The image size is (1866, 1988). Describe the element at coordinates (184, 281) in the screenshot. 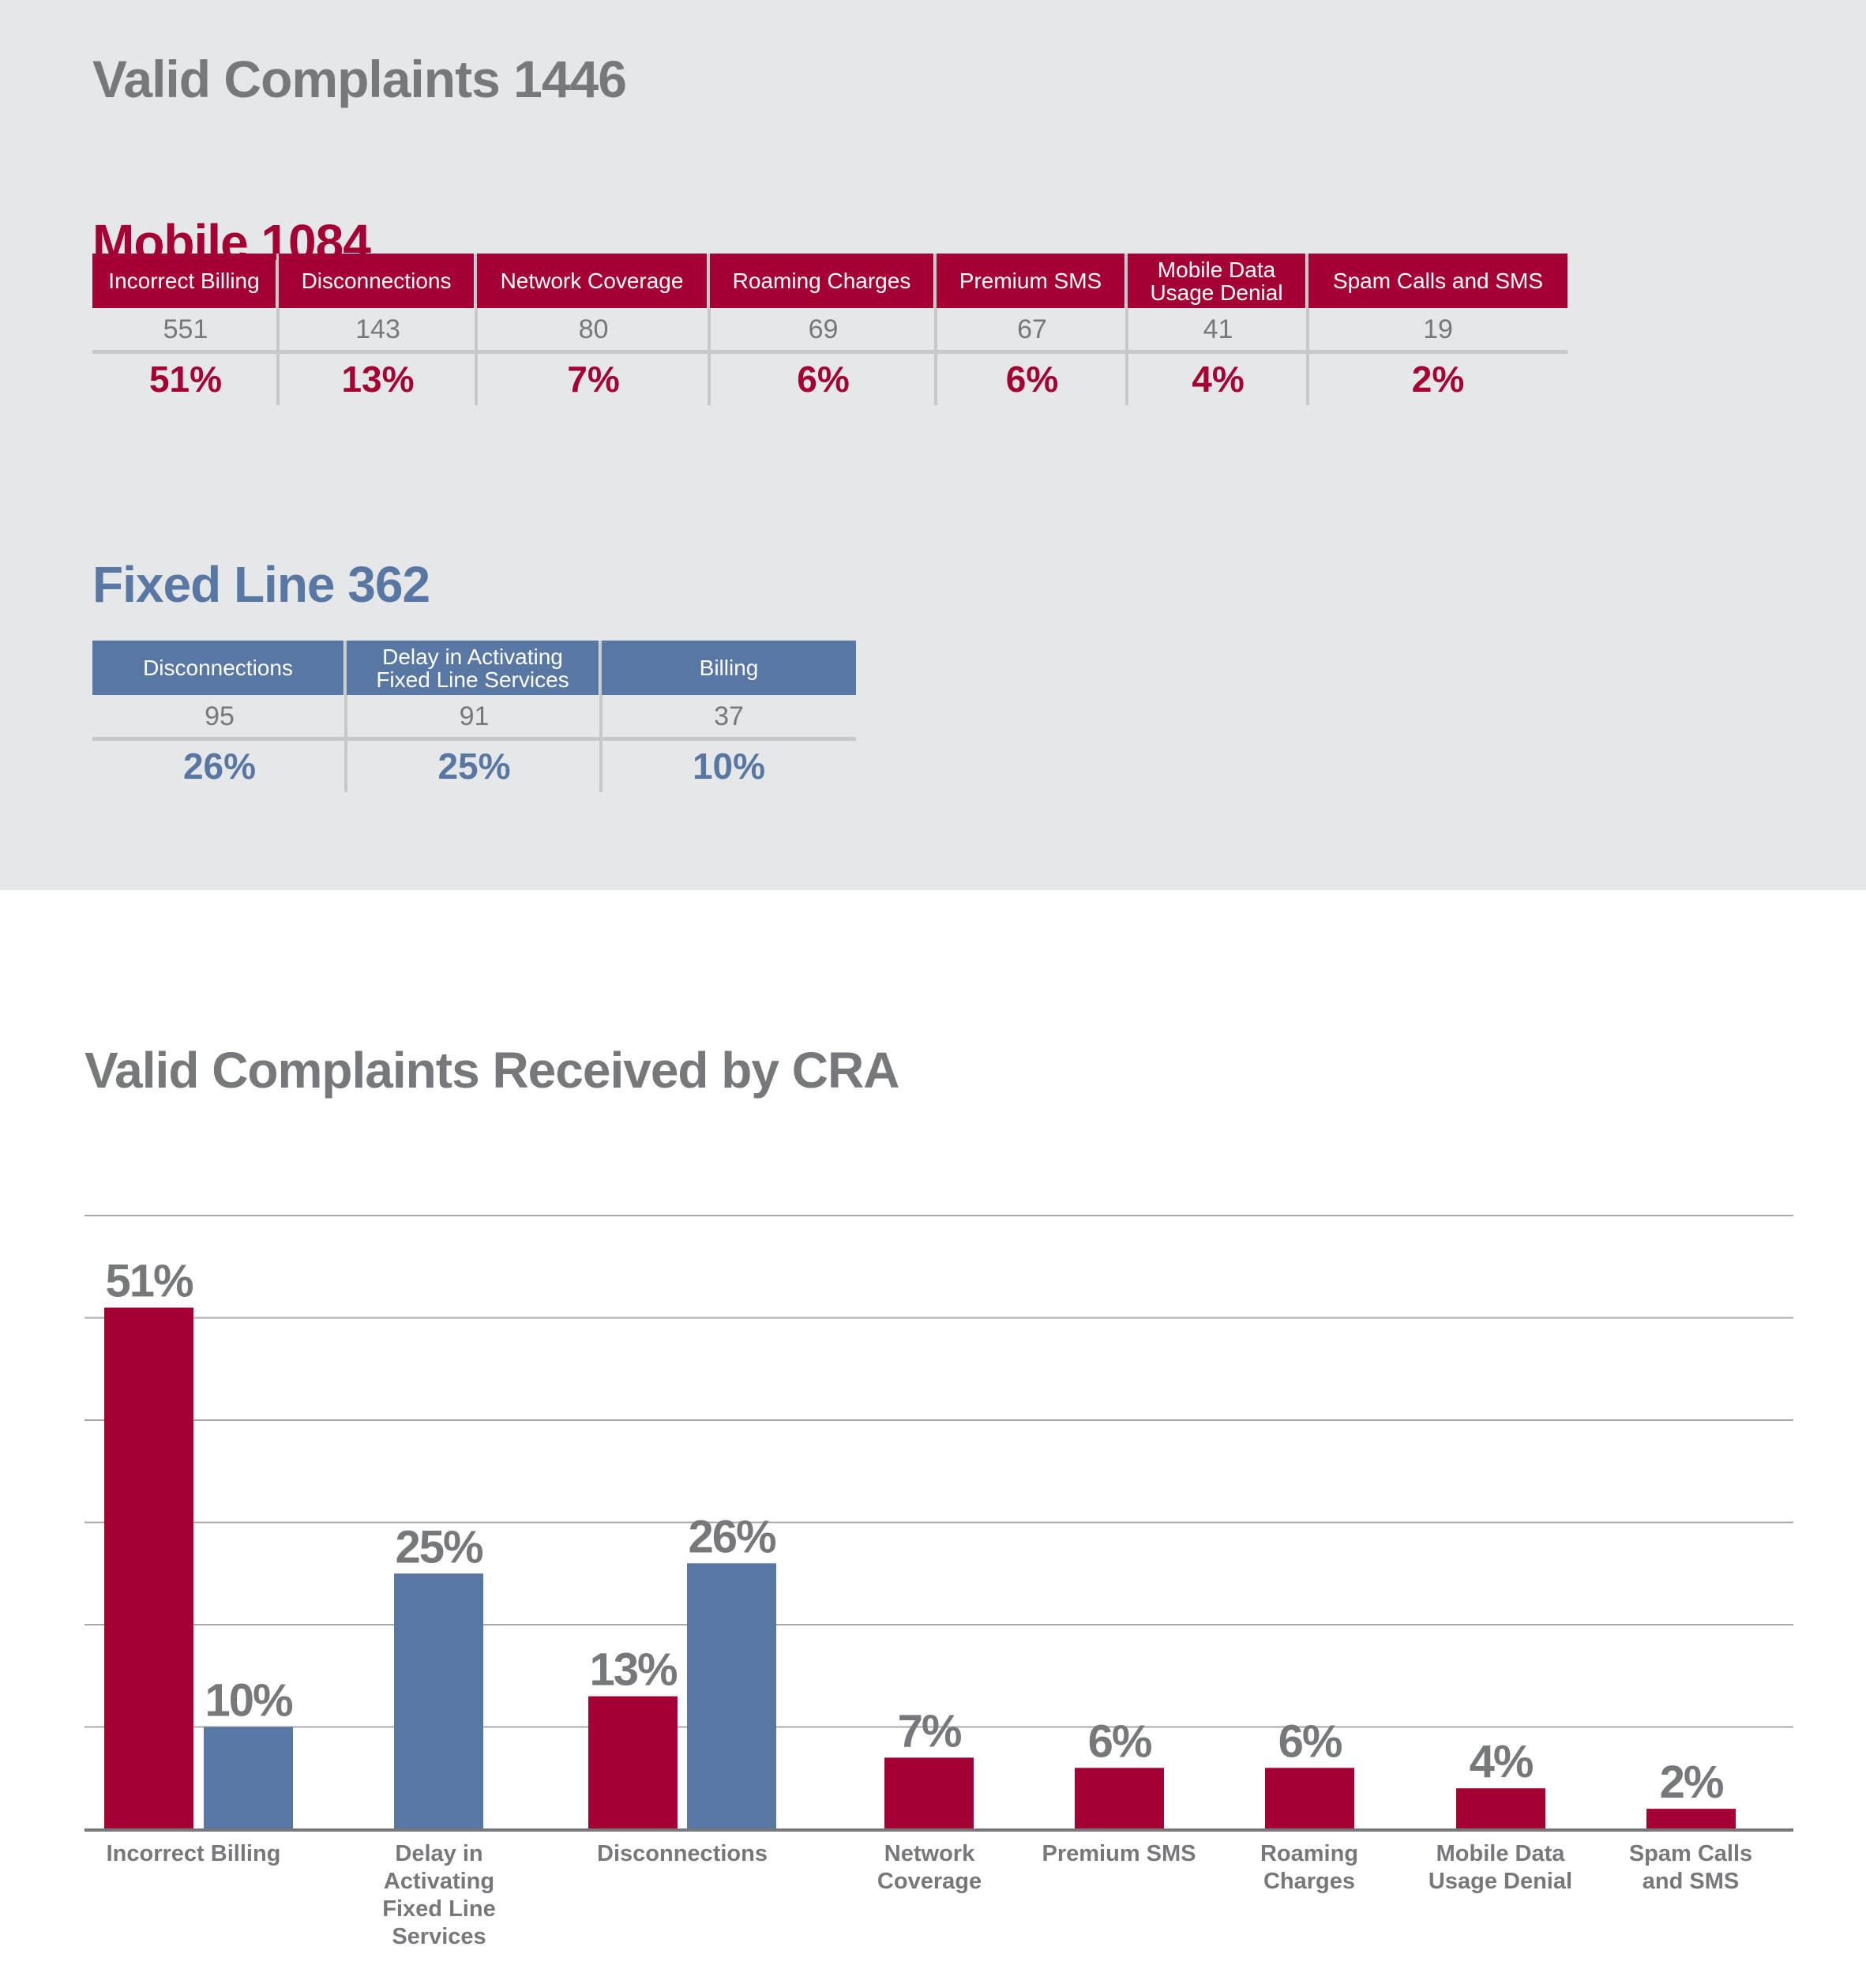

I see `column-header: Incorrect Billing` at that location.